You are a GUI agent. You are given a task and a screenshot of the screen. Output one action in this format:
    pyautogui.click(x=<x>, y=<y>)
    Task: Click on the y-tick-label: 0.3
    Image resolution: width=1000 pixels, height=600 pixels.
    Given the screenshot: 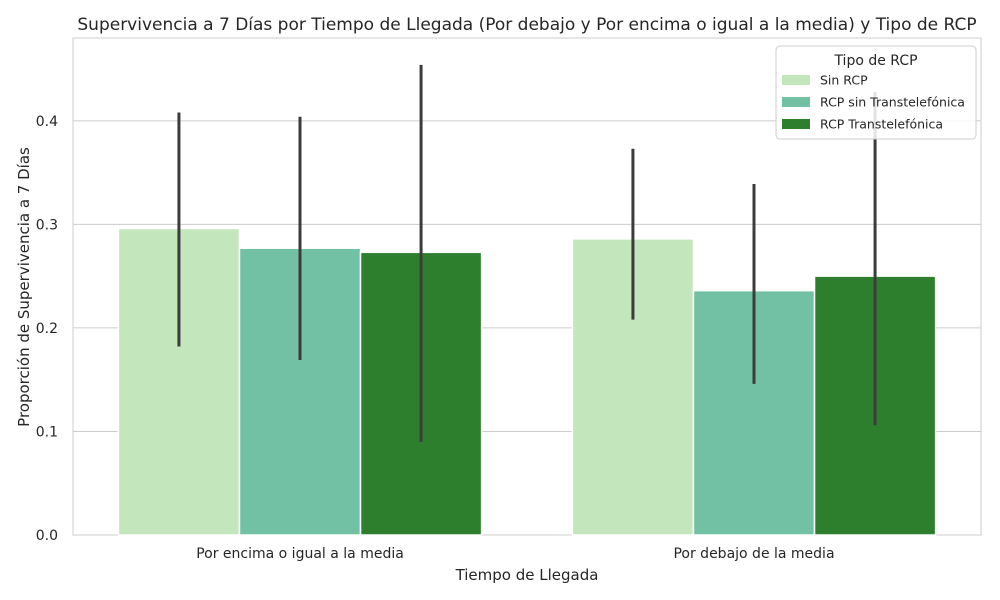 What is the action you would take?
    pyautogui.click(x=47, y=225)
    